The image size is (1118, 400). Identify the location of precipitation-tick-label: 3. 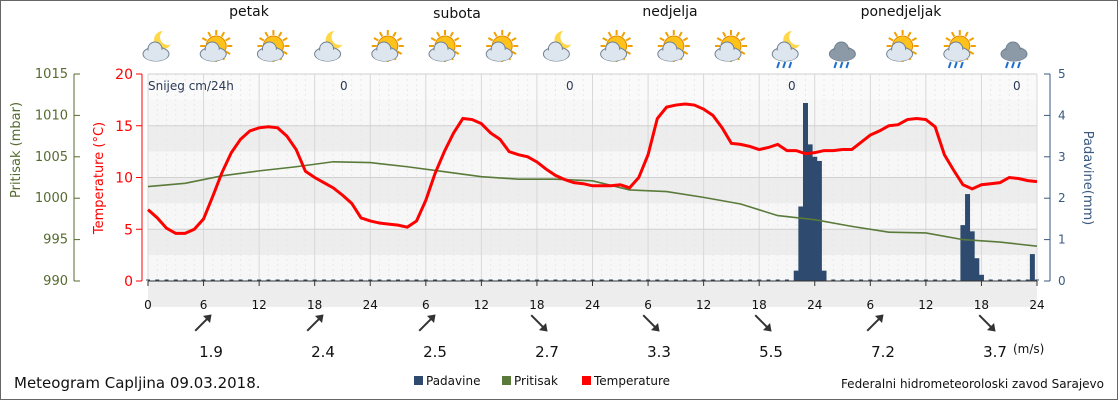
(1062, 157).